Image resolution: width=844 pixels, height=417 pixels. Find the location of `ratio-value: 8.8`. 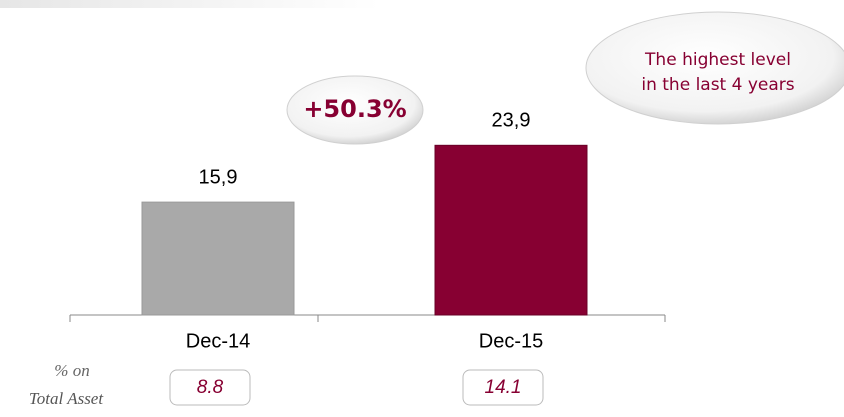

ratio-value: 8.8 is located at coordinates (210, 387).